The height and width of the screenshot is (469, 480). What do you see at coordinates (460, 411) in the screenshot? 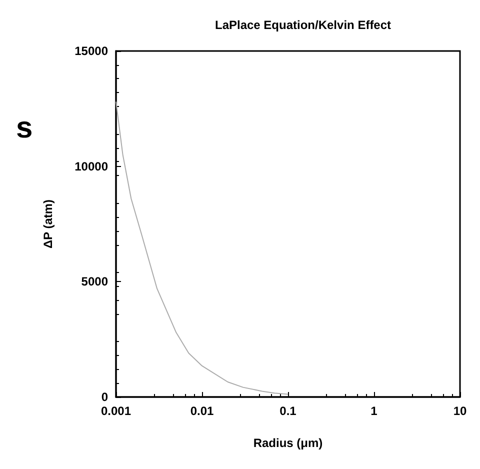
I see `x-tick-label: 10` at bounding box center [460, 411].